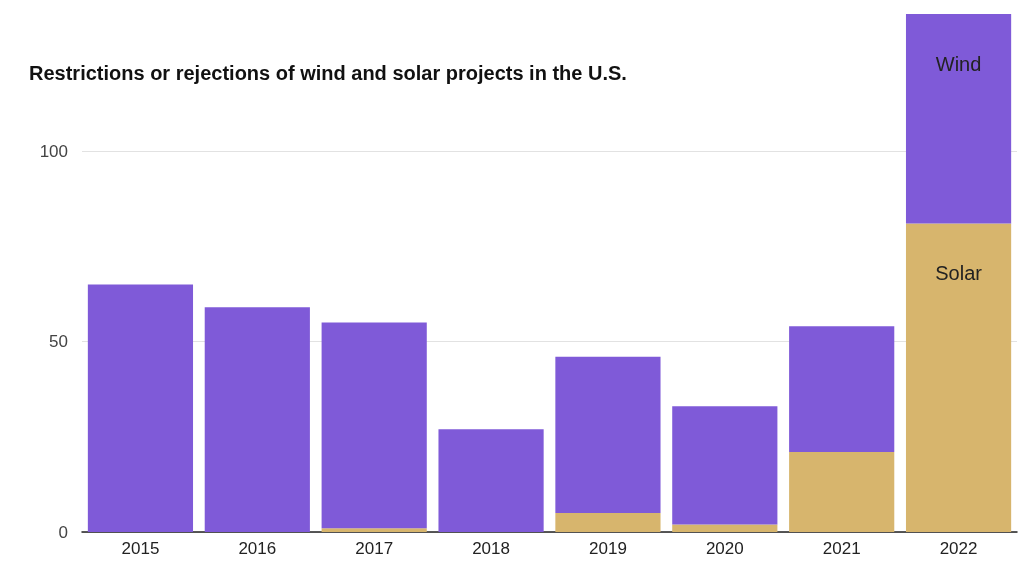  I want to click on series-label: Wind, so click(958, 64).